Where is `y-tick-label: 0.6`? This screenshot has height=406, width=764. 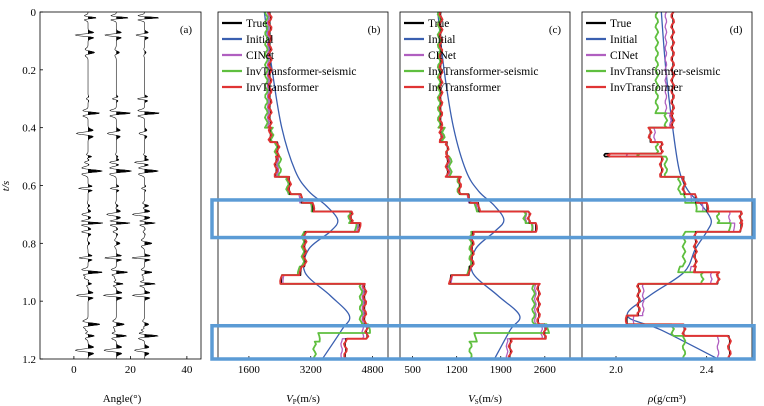
y-tick-label: 0.6 is located at coordinates (29, 187).